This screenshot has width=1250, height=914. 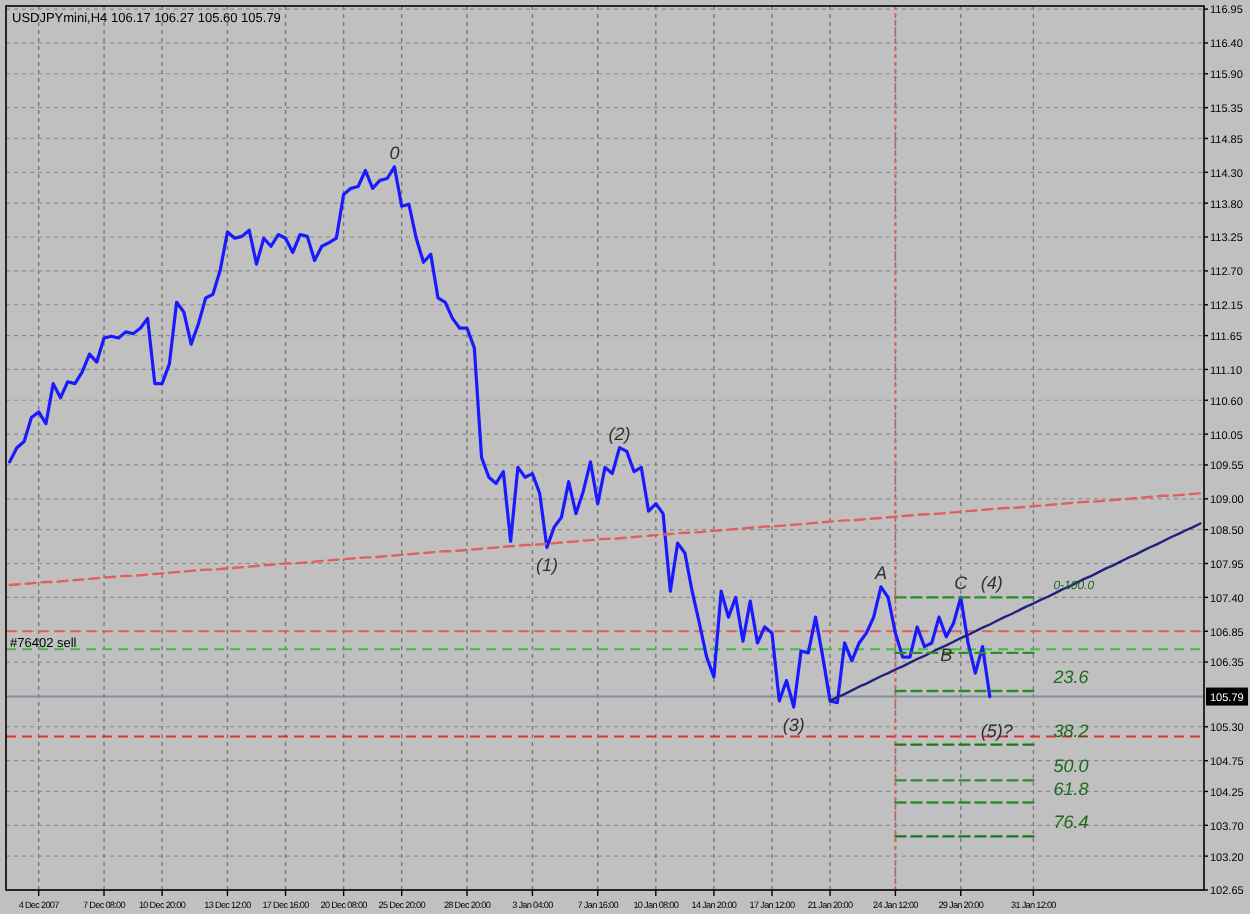 What do you see at coordinates (394, 152) in the screenshot?
I see `annotation: 0` at bounding box center [394, 152].